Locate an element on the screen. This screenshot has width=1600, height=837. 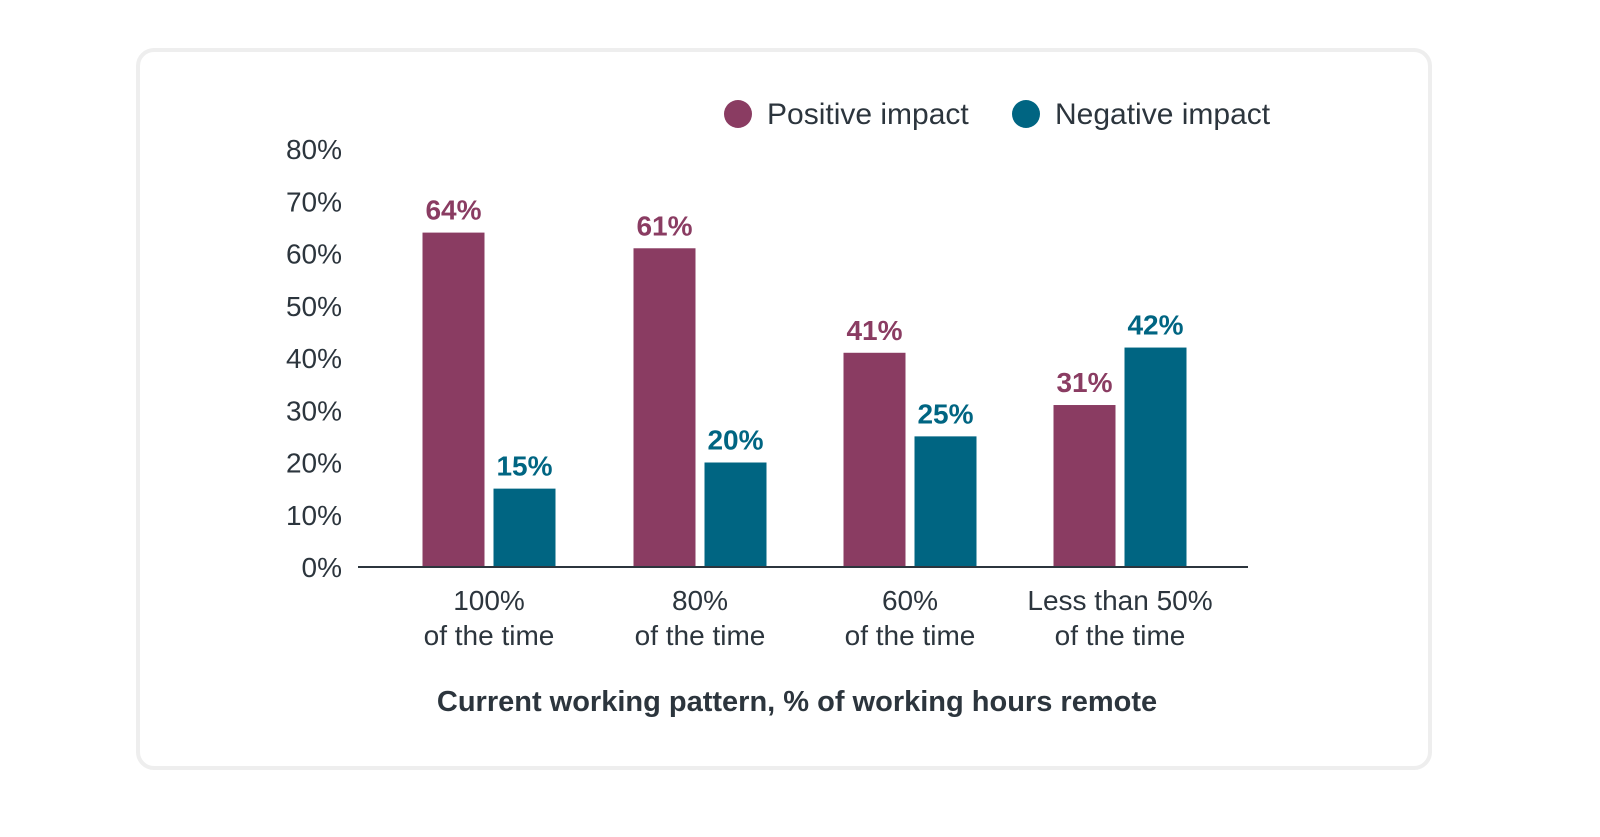
data-label: 25% is located at coordinates (945, 413).